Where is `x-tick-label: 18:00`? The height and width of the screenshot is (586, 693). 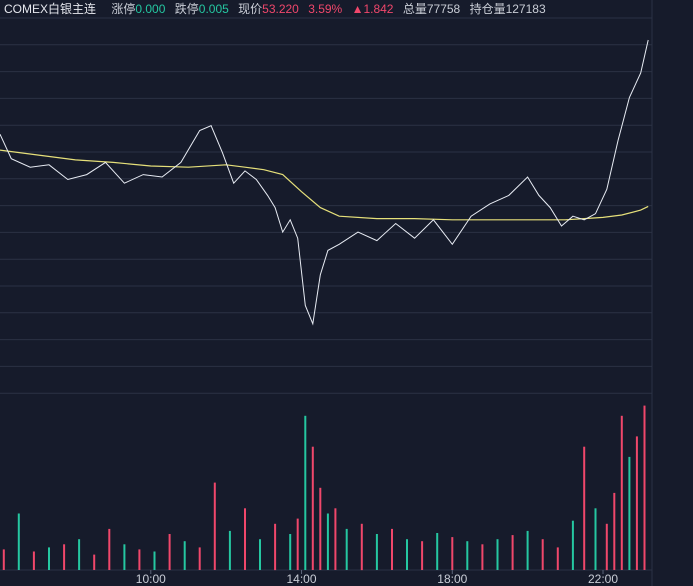 x-tick-label: 18:00 is located at coordinates (452, 579).